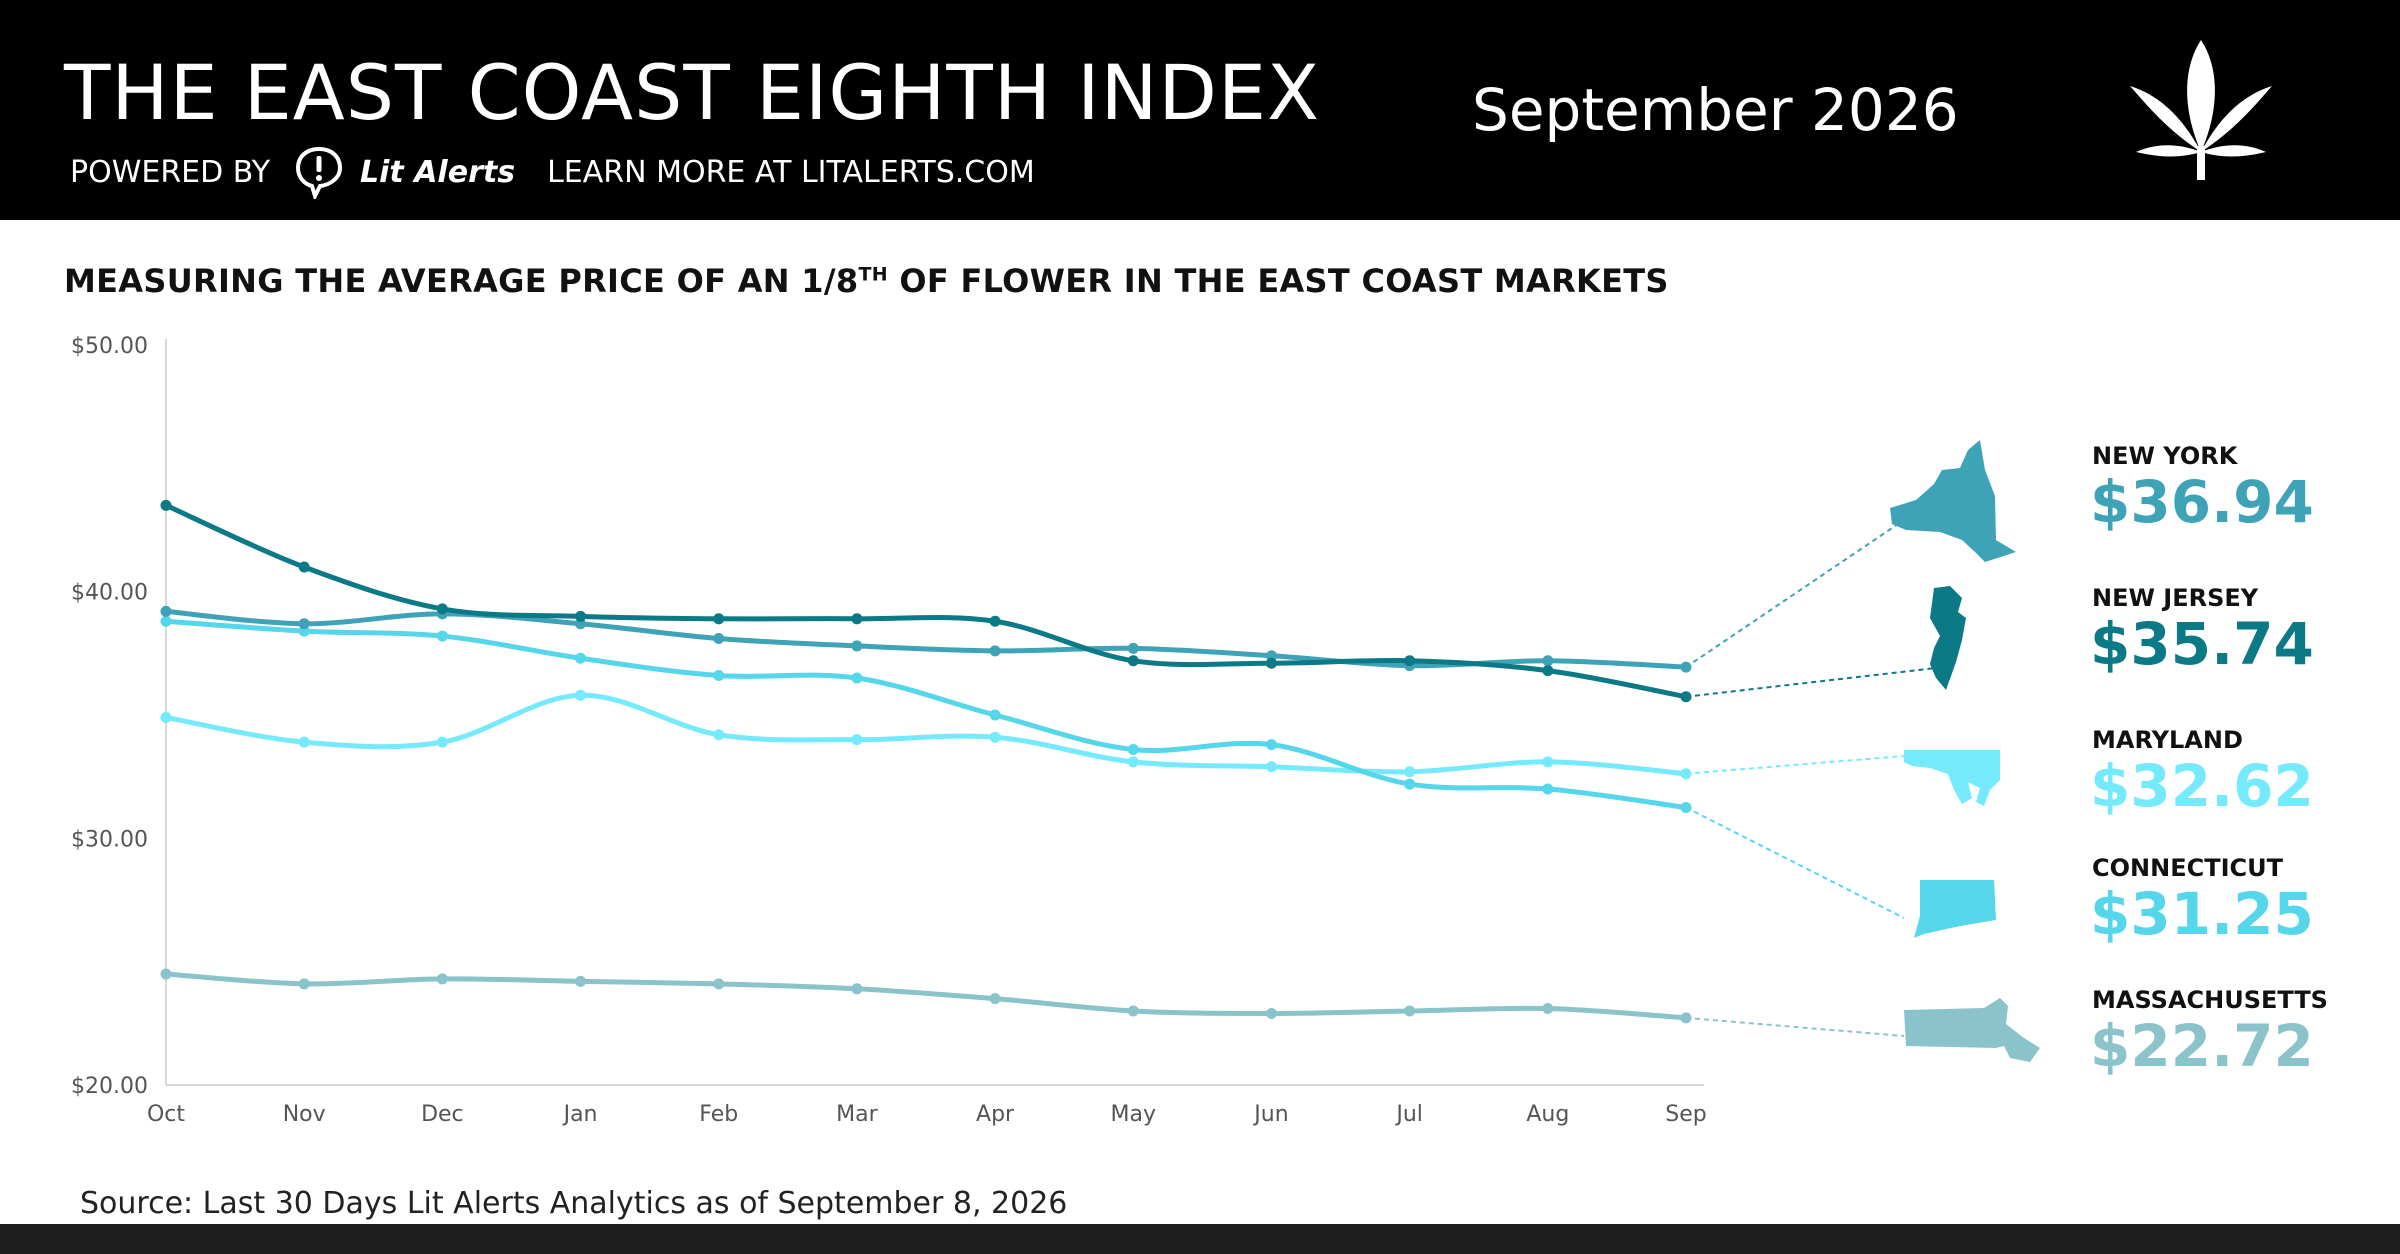 This screenshot has width=2400, height=1254. I want to click on x-tick-label: Dec, so click(442, 1114).